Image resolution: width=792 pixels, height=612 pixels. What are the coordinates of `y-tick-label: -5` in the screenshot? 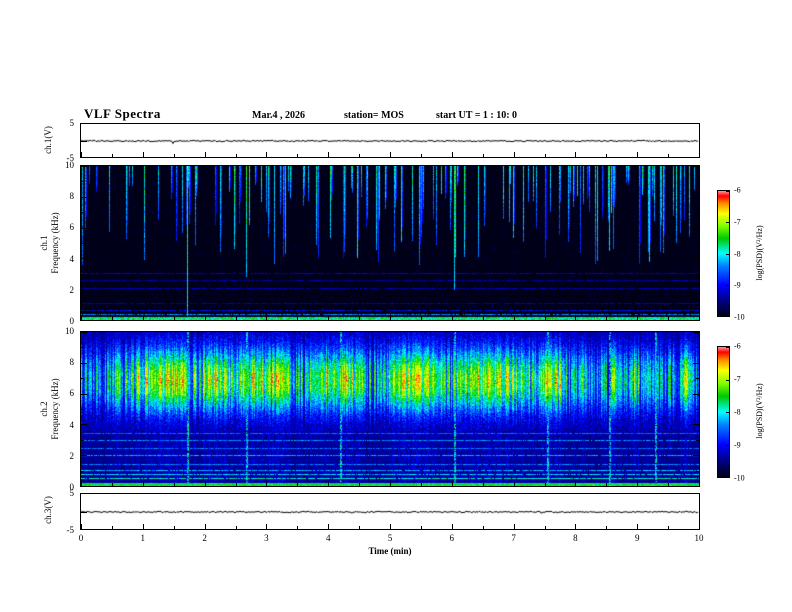 It's located at (70, 158).